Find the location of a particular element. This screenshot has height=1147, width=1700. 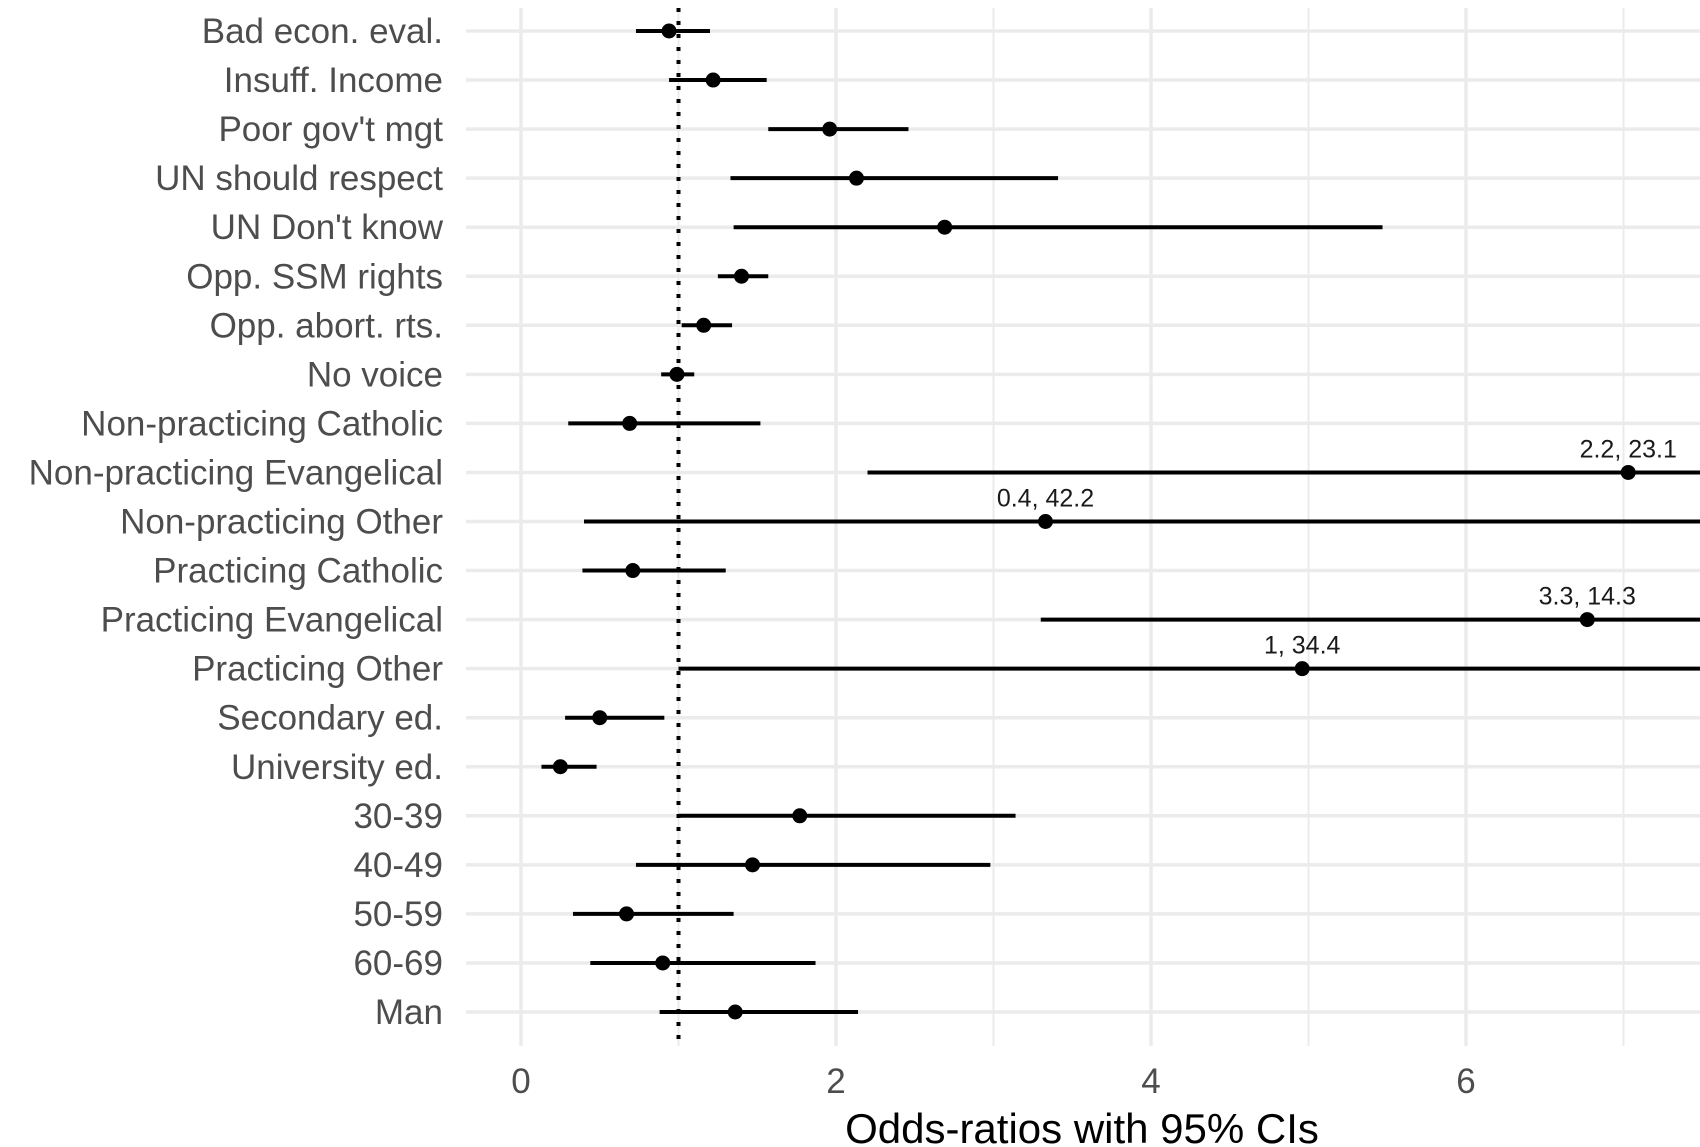

y-tick-label: Non-practicing Catholic is located at coordinates (262, 423).